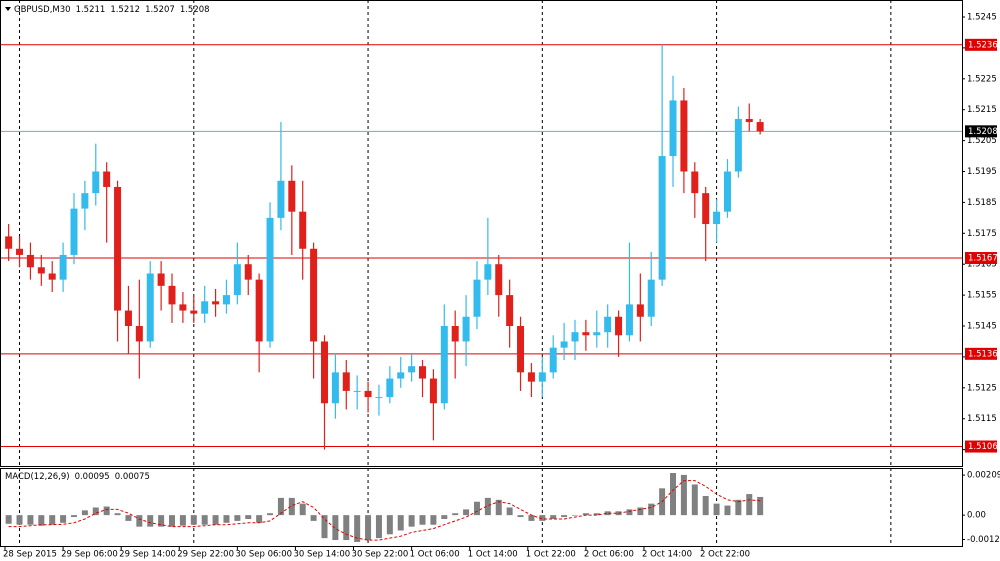 Image resolution: width=1000 pixels, height=561 pixels. Describe the element at coordinates (982, 172) in the screenshot. I see `y-tick-label: 1.5195` at that location.